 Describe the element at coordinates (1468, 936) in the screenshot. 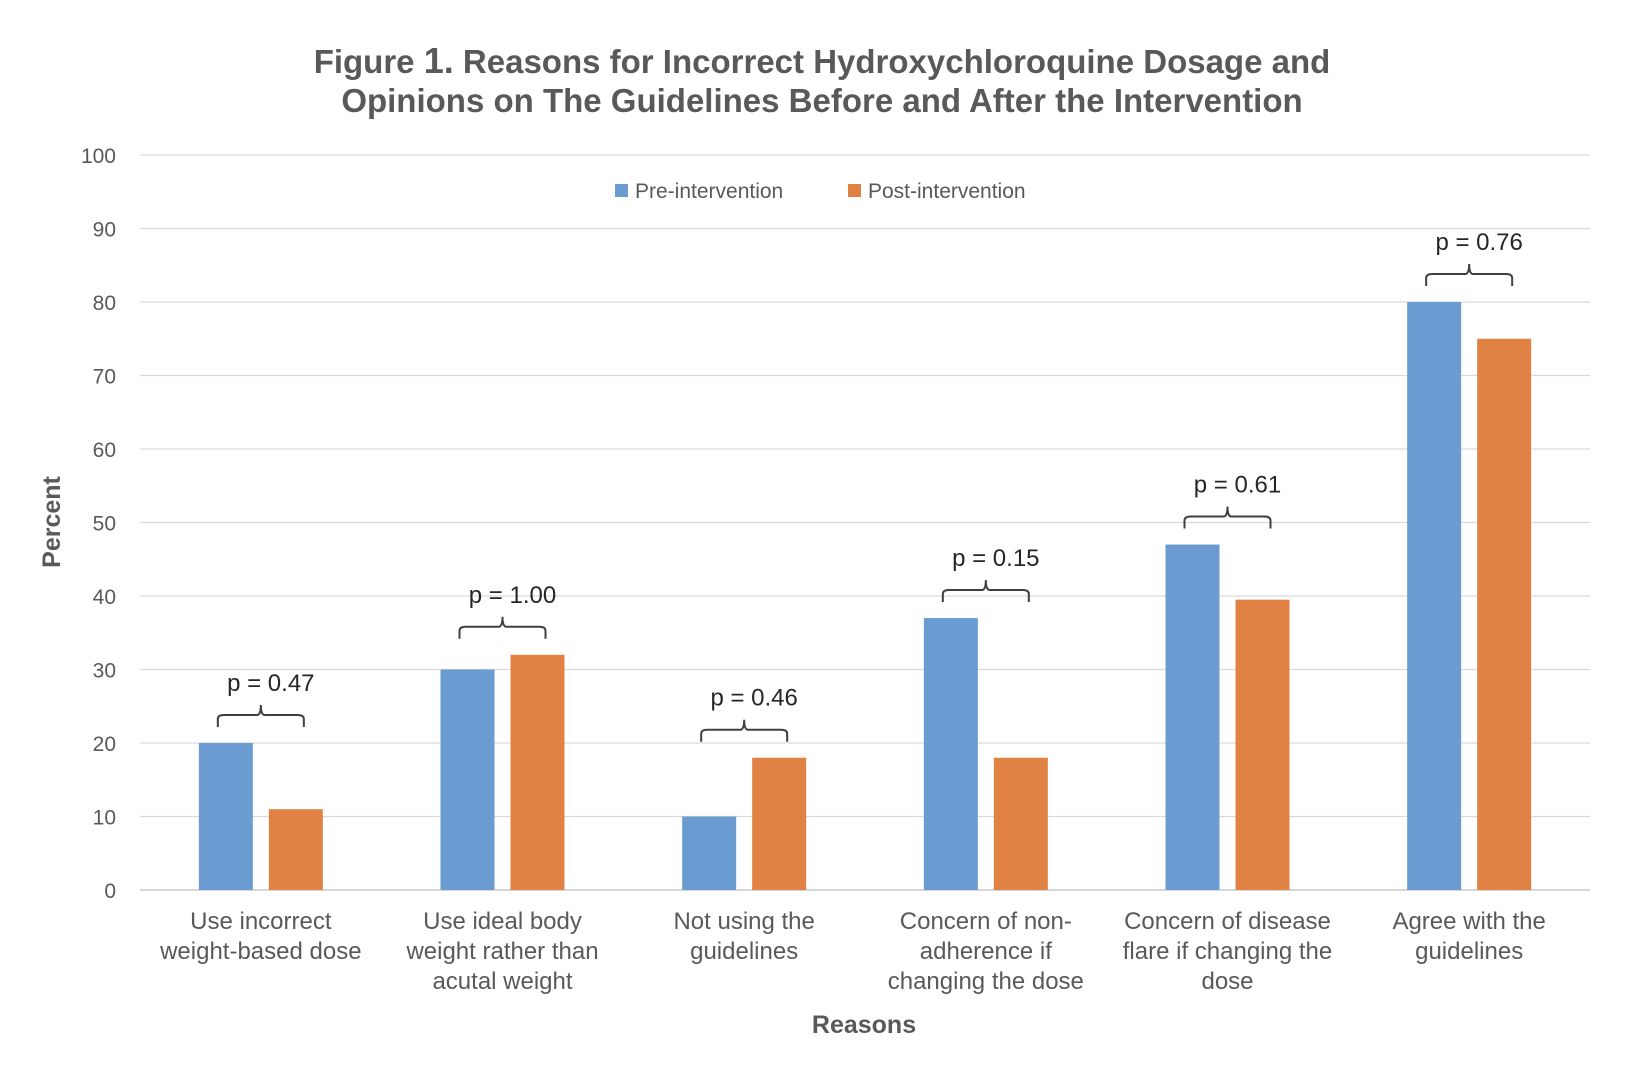

I see `category-label: Agree with the guidelines` at that location.